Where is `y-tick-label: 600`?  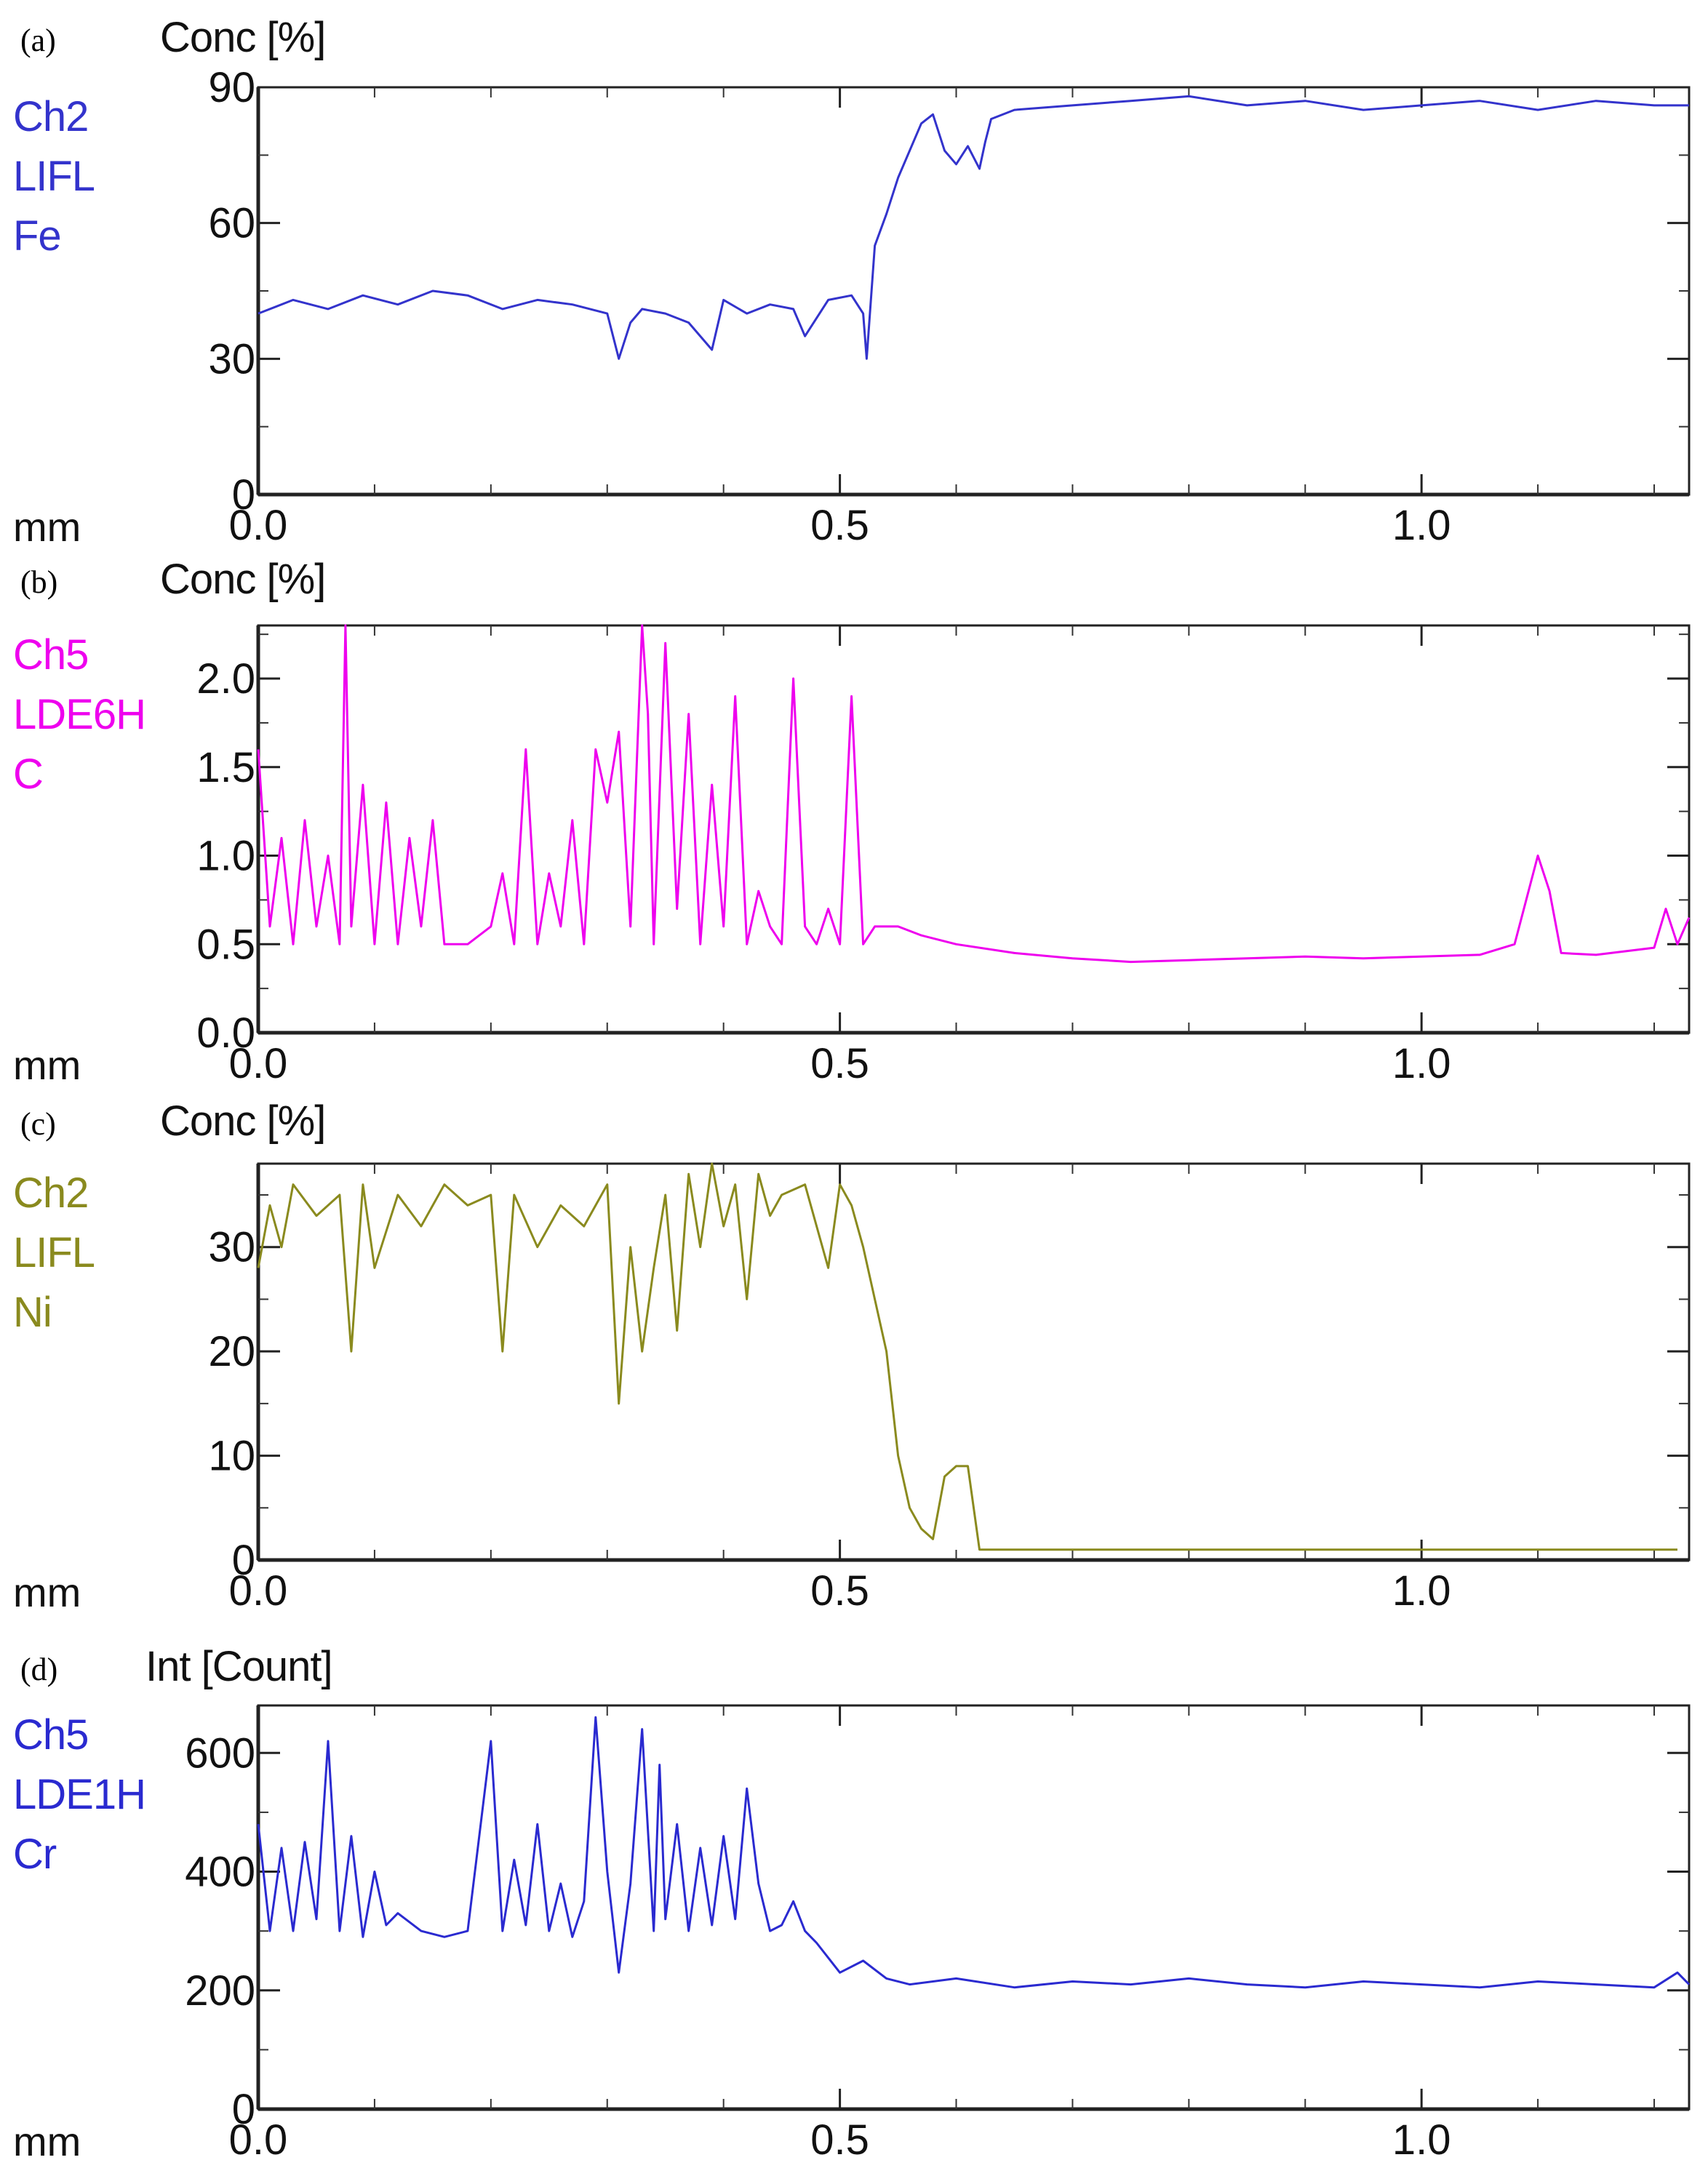 y-tick-label: 600 is located at coordinates (220, 1753).